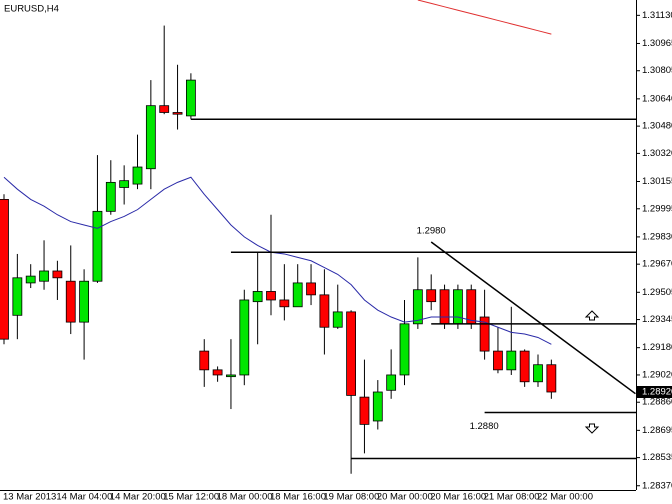  I want to click on y-tick-label: 1.30965, so click(657, 43).